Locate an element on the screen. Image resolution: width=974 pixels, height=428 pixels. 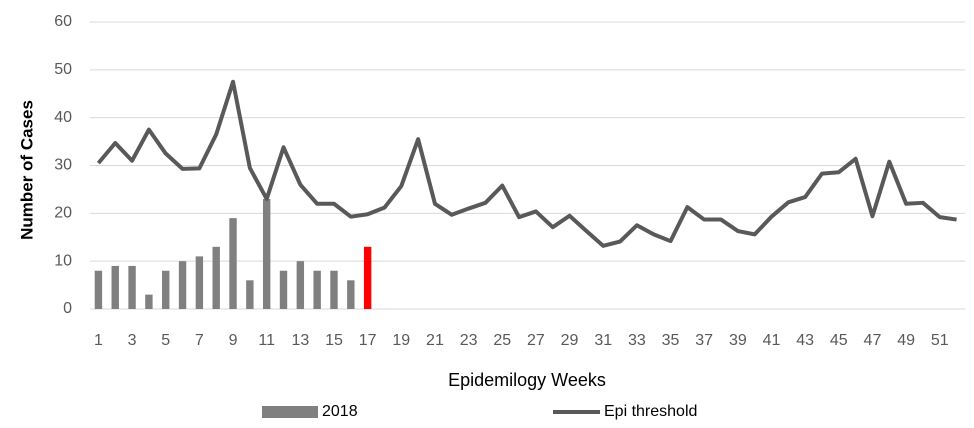
x-tick-label: 27 is located at coordinates (536, 340).